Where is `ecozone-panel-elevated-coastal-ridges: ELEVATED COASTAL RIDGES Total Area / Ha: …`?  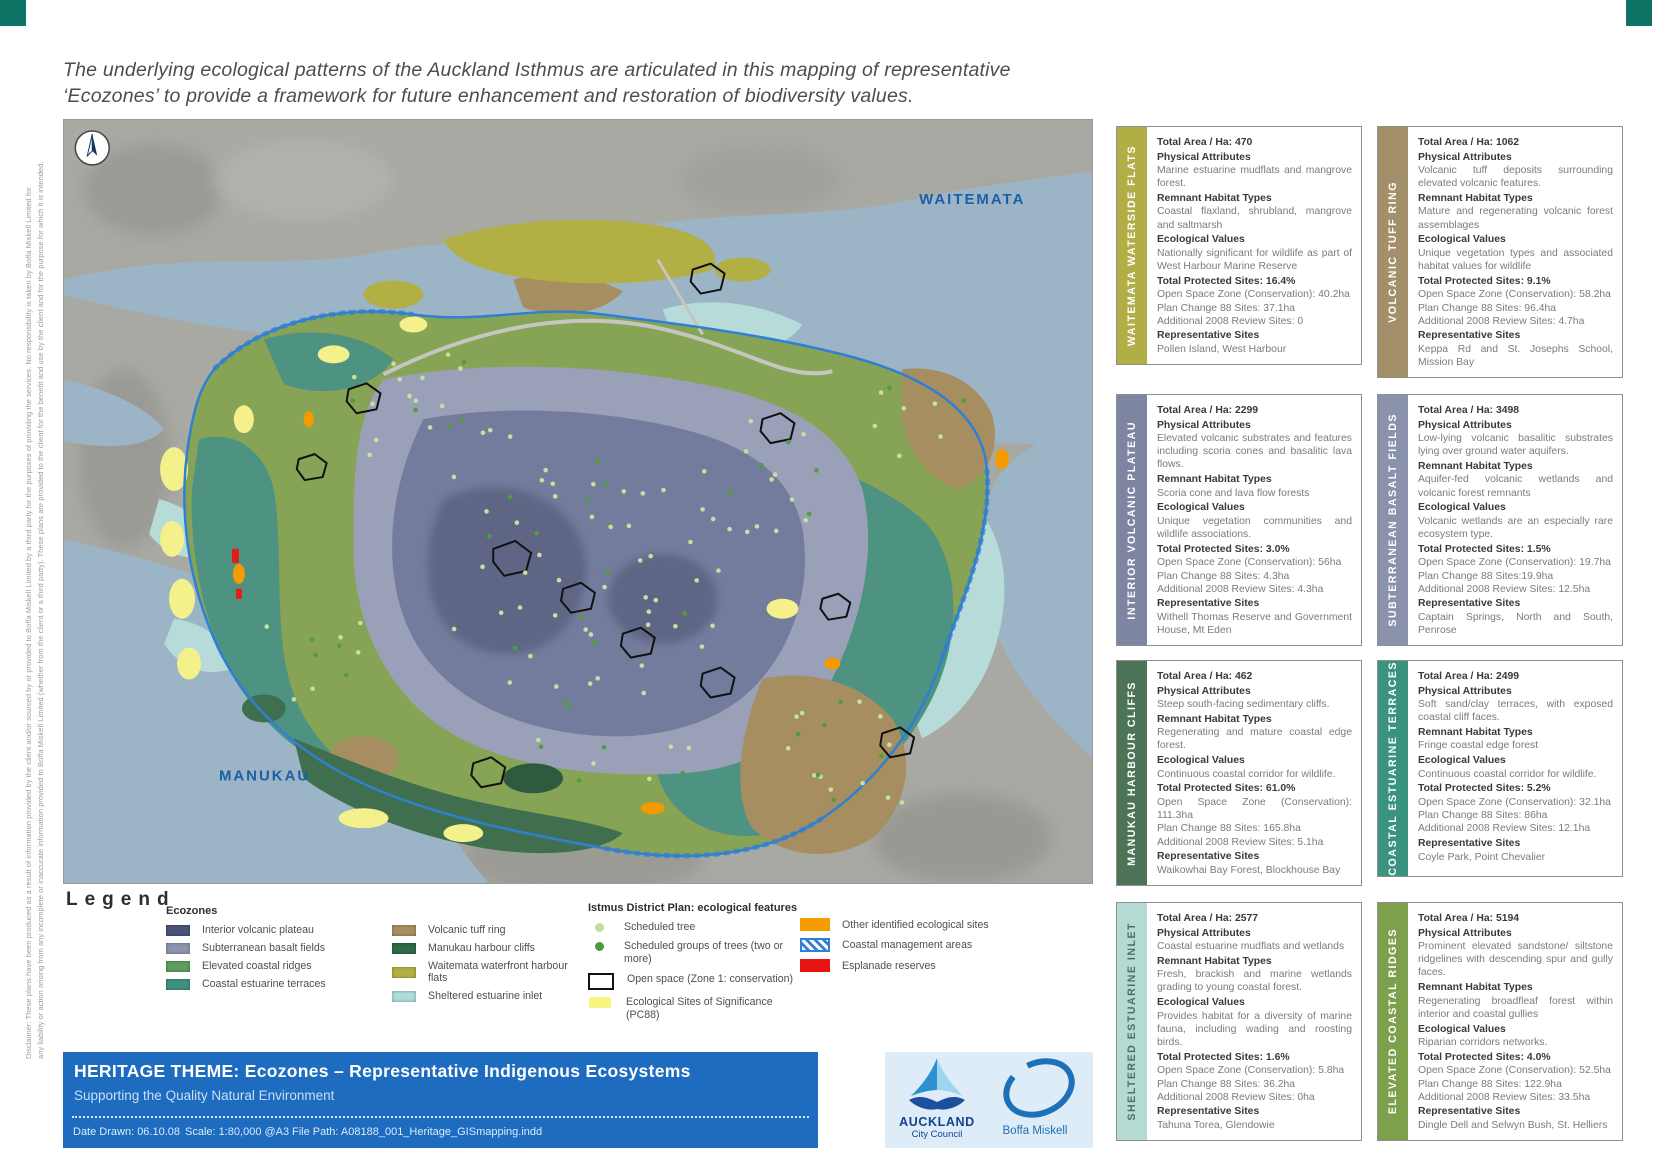
ecozone-panel-elevated-coastal-ridges: ELEVATED COASTAL RIDGES Total Area / Ha: … is located at coordinates (1500, 1022).